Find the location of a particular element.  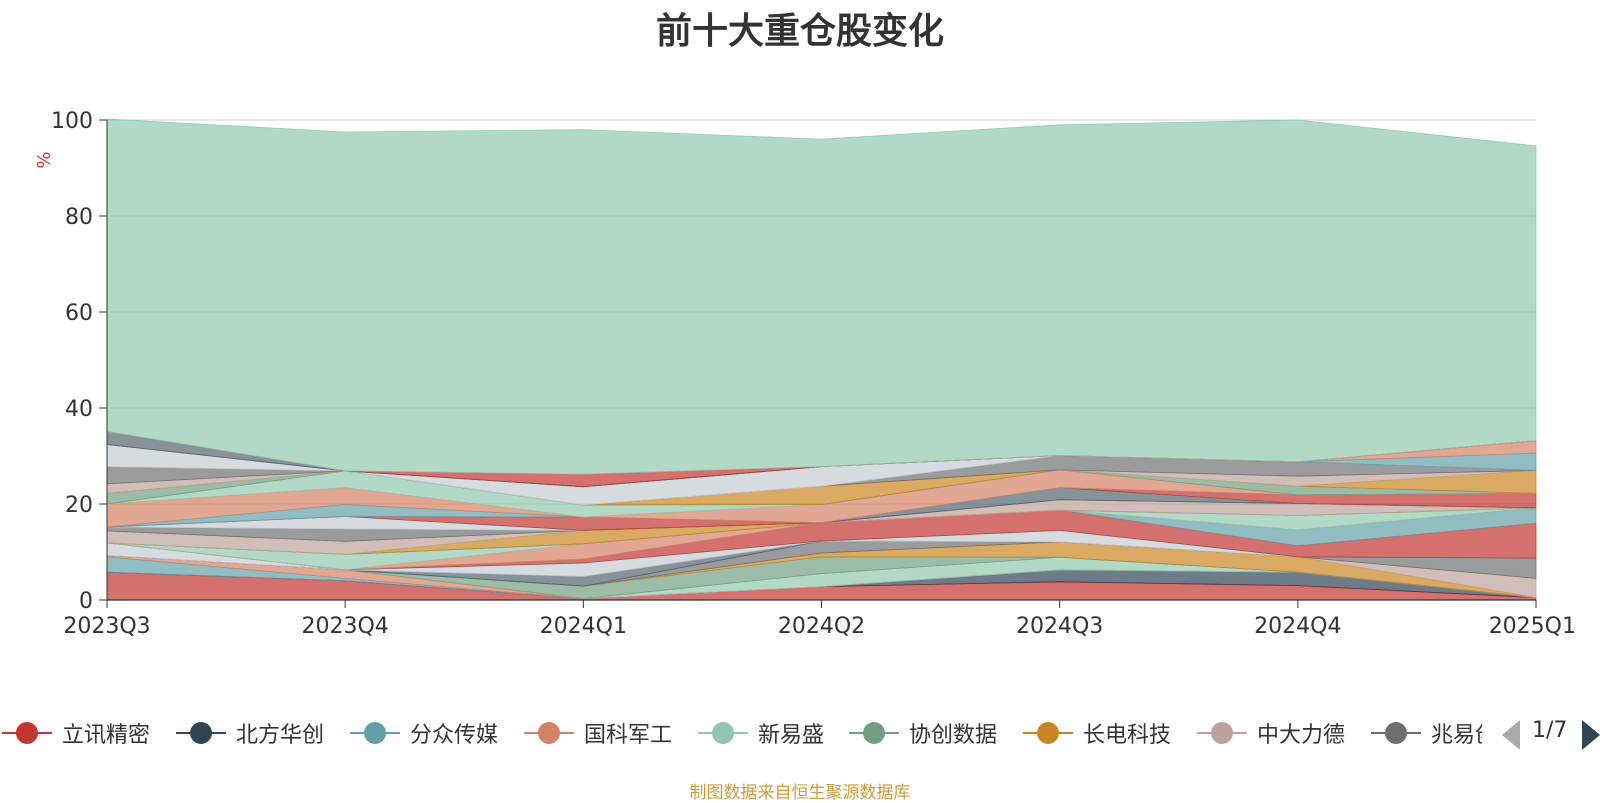

y-tick-label: 40 is located at coordinates (79, 409).